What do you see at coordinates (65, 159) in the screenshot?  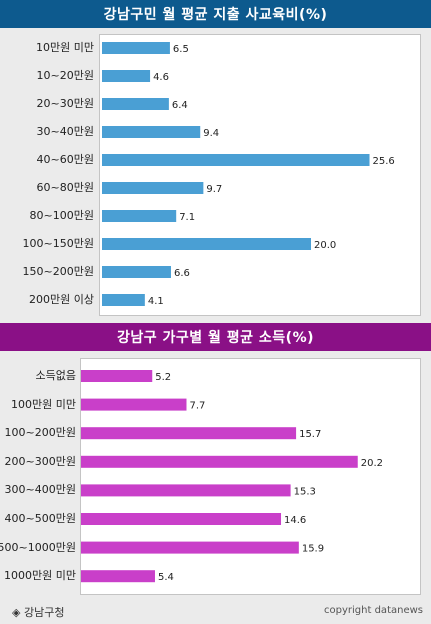 I see `category-label: 40~60만원` at bounding box center [65, 159].